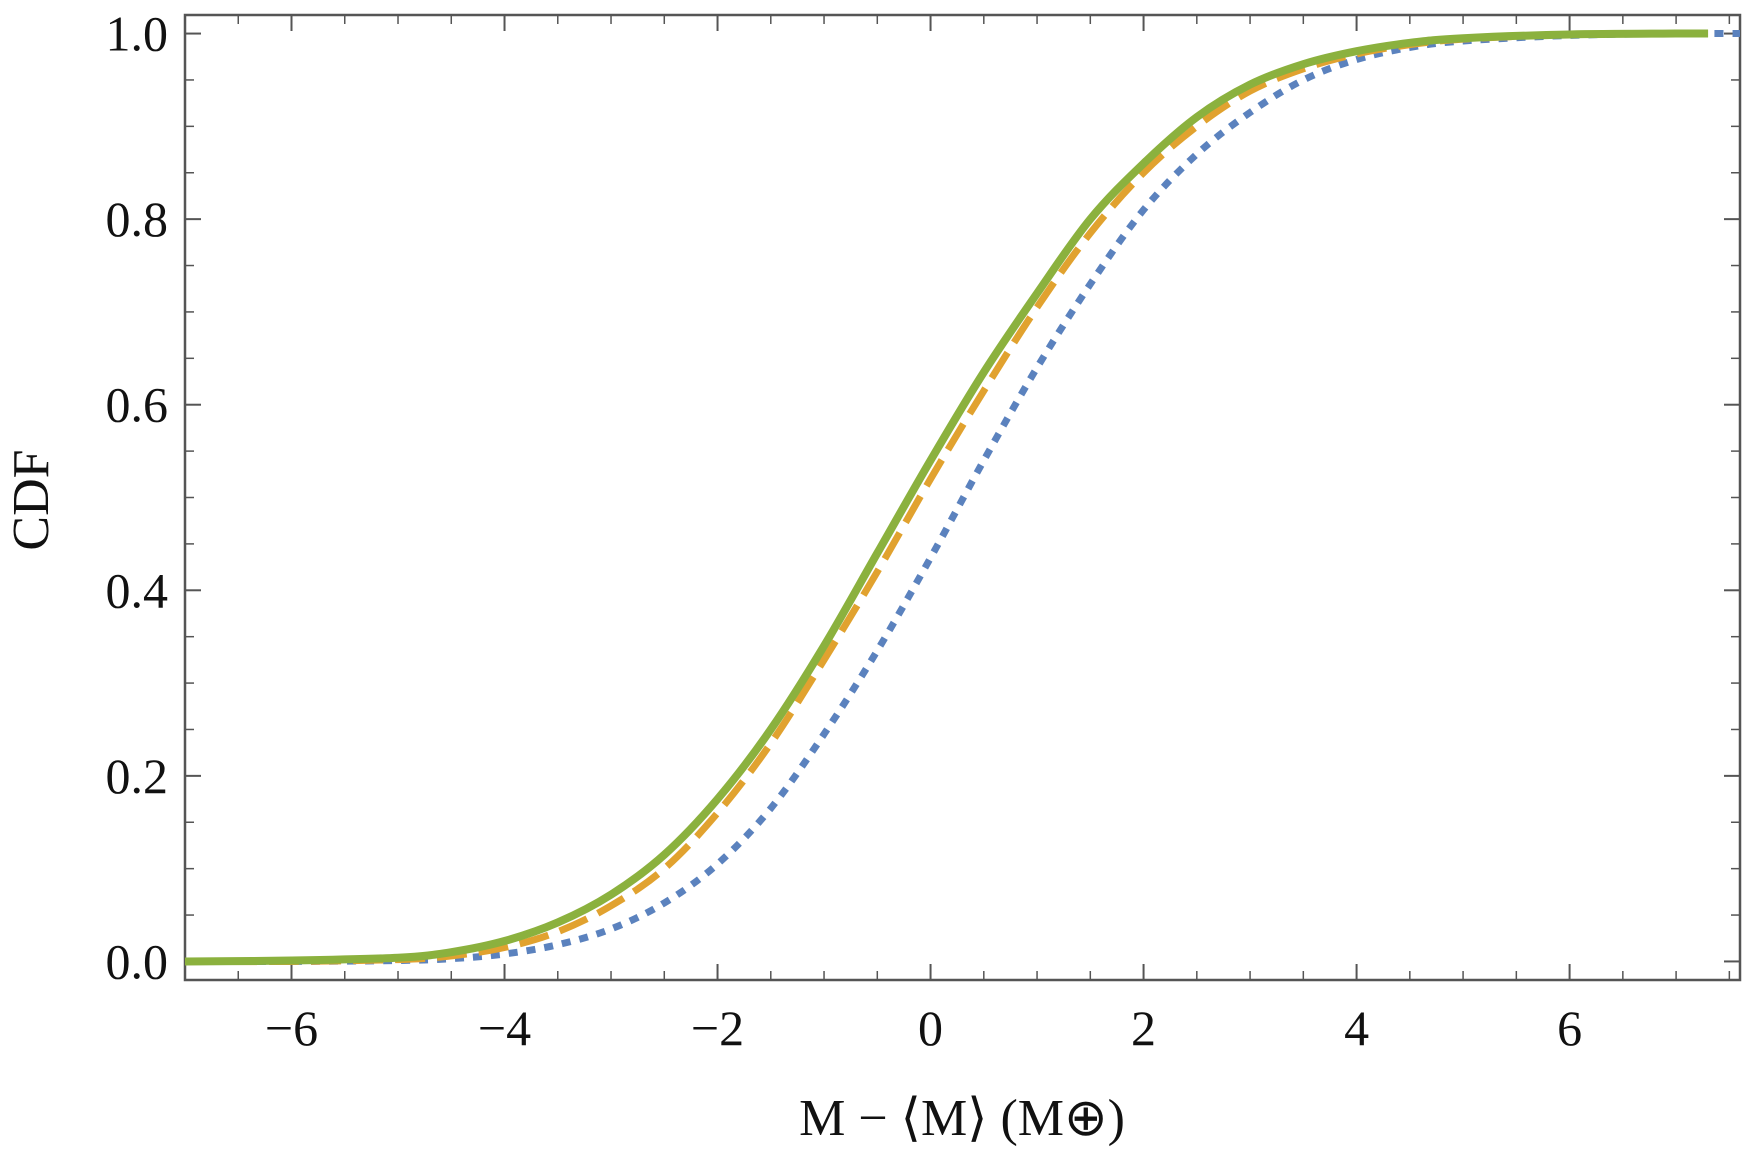 Image resolution: width=1750 pixels, height=1152 pixels. What do you see at coordinates (31, 499) in the screenshot?
I see `y-axis-title: CDF` at bounding box center [31, 499].